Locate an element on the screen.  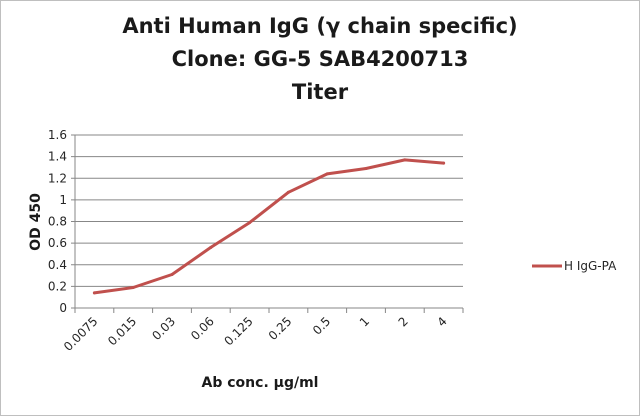
y-tick-labels: 0 0.2 0.4 0.6 0.8 1 1.2 1.4 1.6 is located at coordinates (57, 221).